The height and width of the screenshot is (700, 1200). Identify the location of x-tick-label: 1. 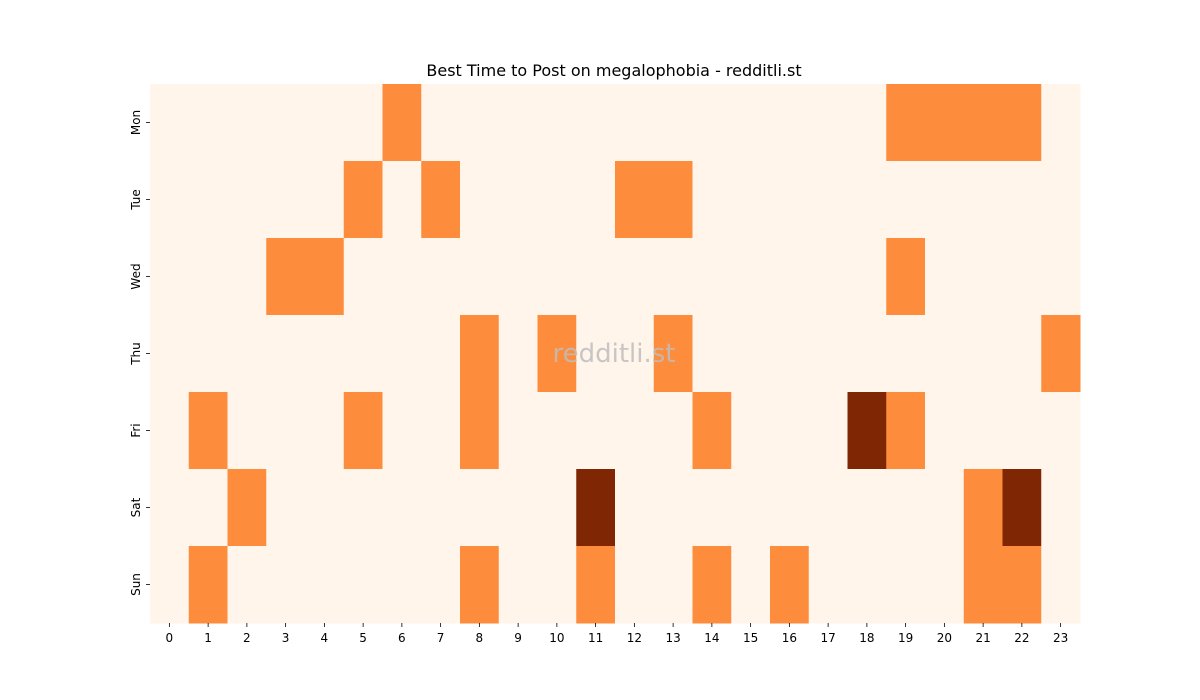
(208, 638).